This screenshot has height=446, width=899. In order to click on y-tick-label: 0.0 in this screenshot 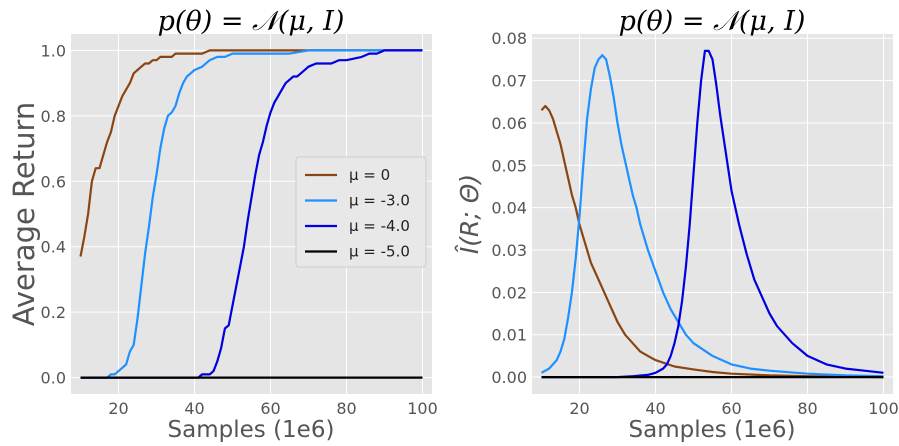, I will do `click(53, 378)`.